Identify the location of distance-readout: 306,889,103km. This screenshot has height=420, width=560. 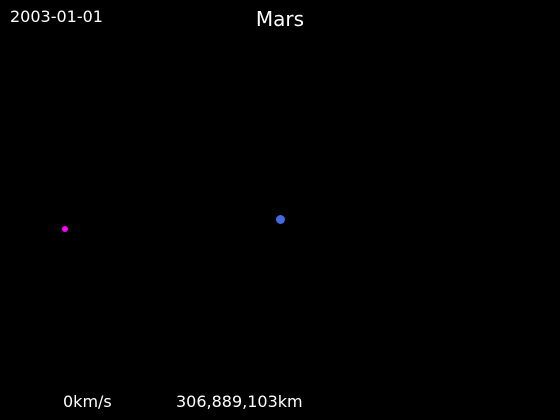
(239, 401).